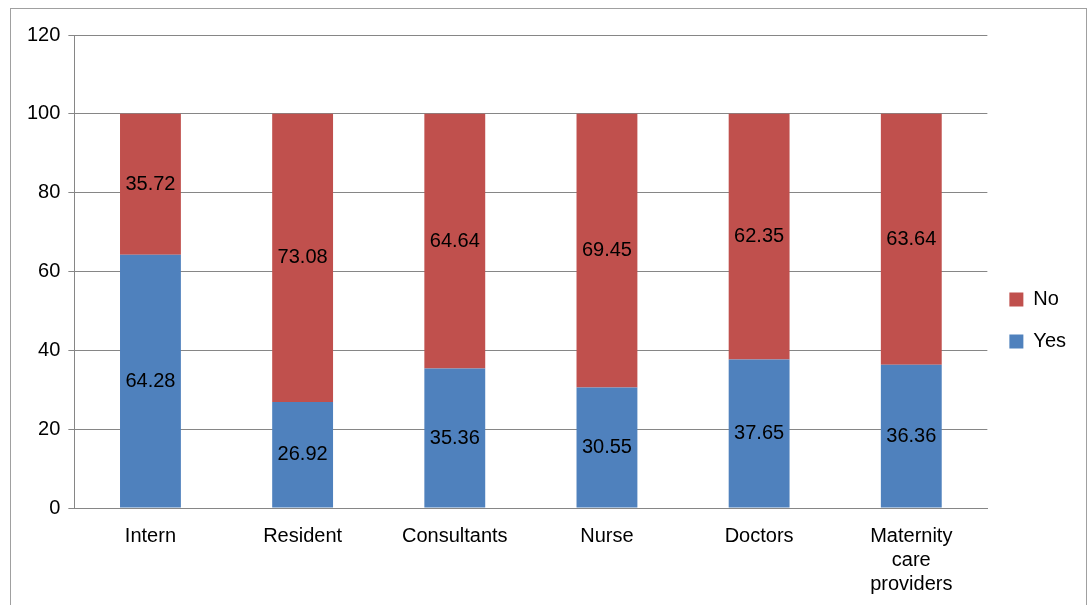 Image resolution: width=1087 pixels, height=605 pixels. What do you see at coordinates (150, 534) in the screenshot?
I see `x-tick-label: Intern` at bounding box center [150, 534].